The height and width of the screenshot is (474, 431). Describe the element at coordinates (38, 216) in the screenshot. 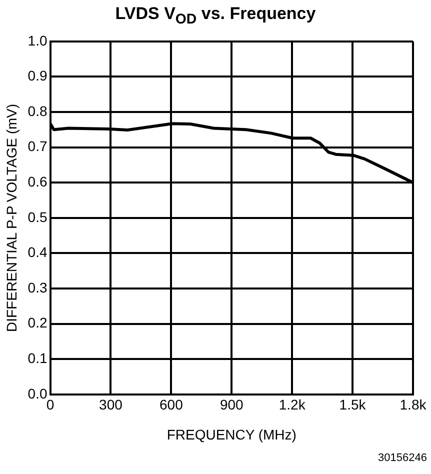

I see `y-tick-label: 0.5` at that location.